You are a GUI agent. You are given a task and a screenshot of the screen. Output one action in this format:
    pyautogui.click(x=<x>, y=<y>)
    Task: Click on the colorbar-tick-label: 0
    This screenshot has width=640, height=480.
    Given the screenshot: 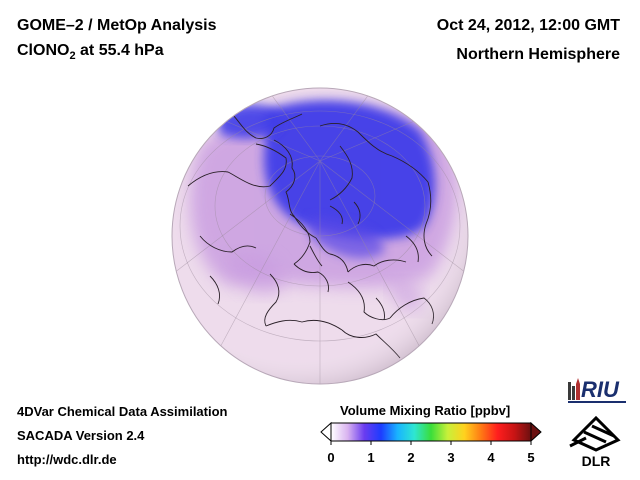 What is the action you would take?
    pyautogui.click(x=330, y=457)
    